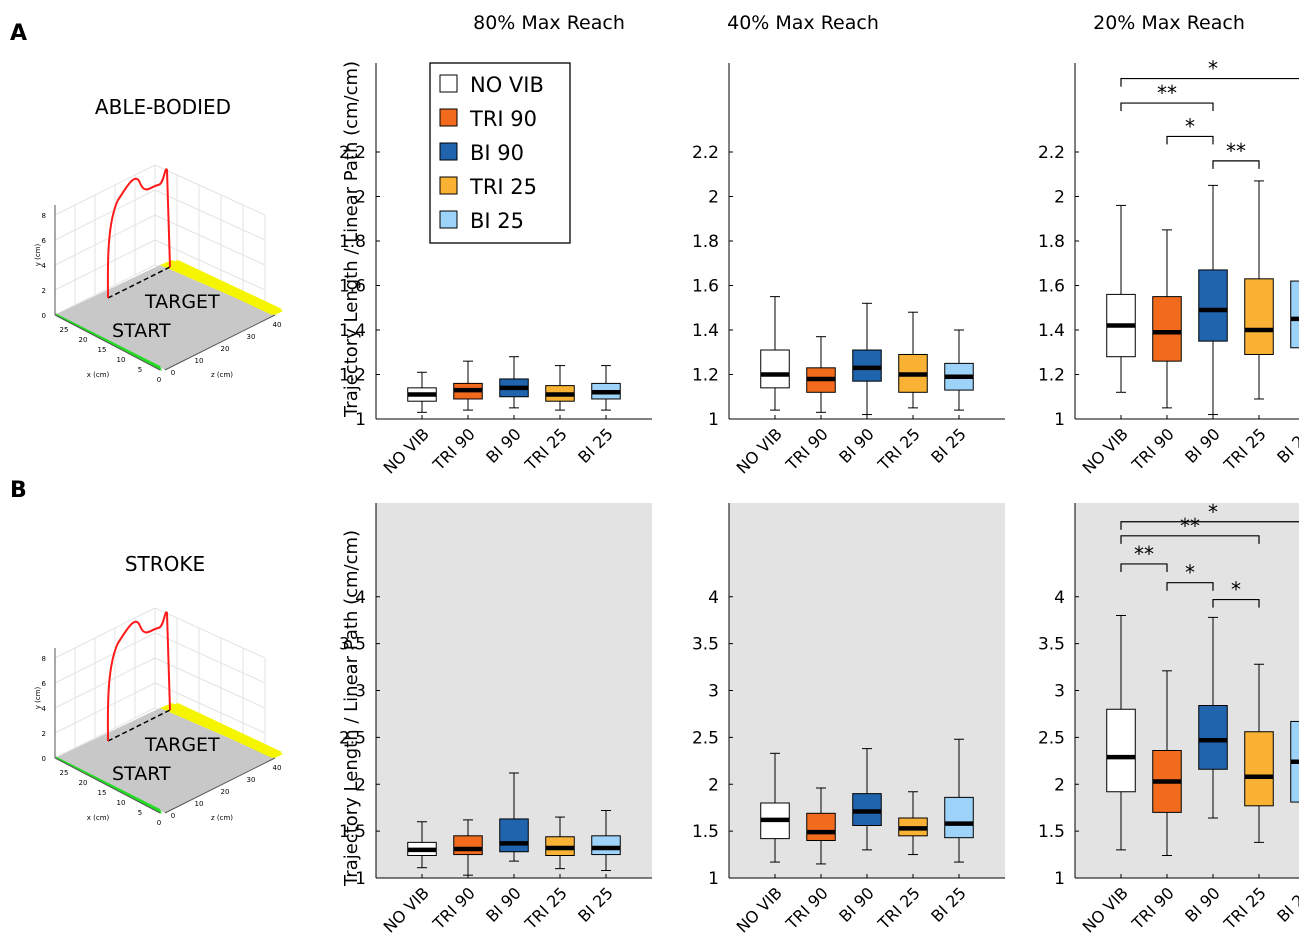 Image resolution: width=1299 pixels, height=939 pixels. I want to click on z-tick-label: 30, so click(251, 337).